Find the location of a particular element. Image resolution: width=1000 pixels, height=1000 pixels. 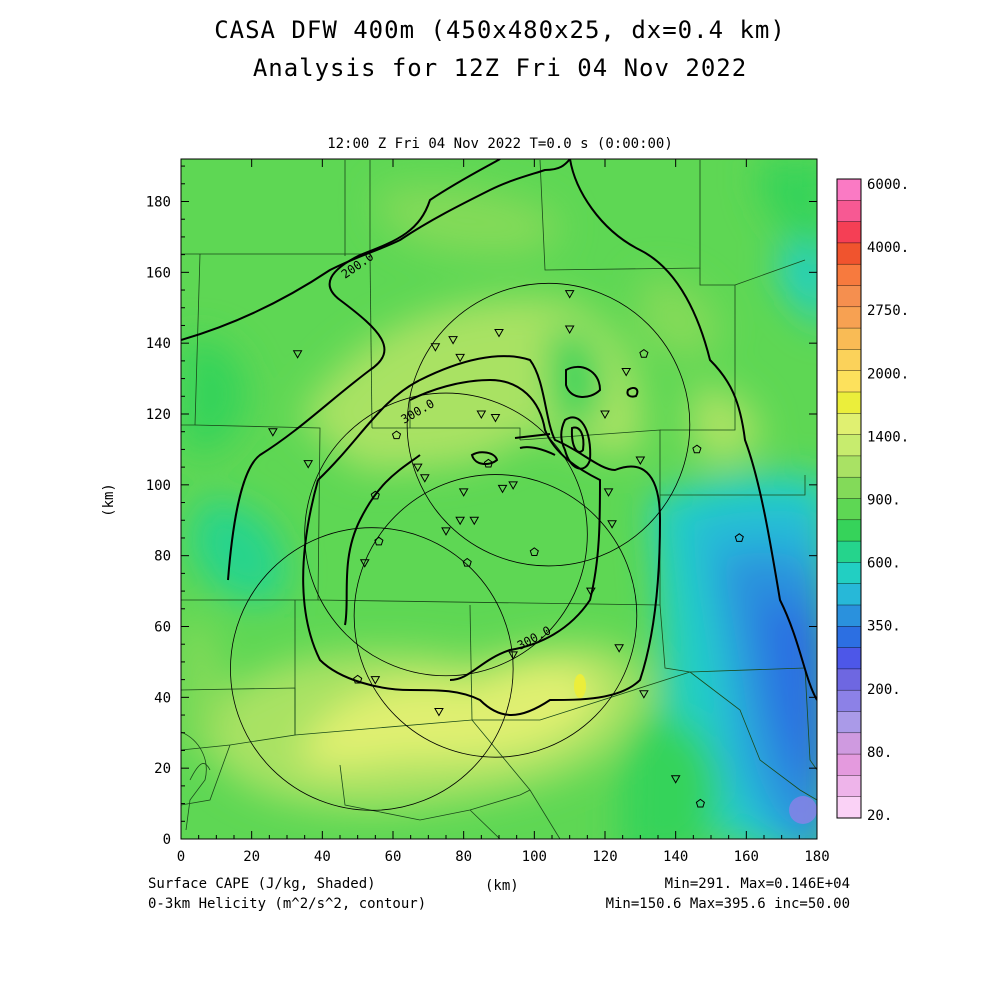

colorbar-label: 2750. is located at coordinates (888, 311).